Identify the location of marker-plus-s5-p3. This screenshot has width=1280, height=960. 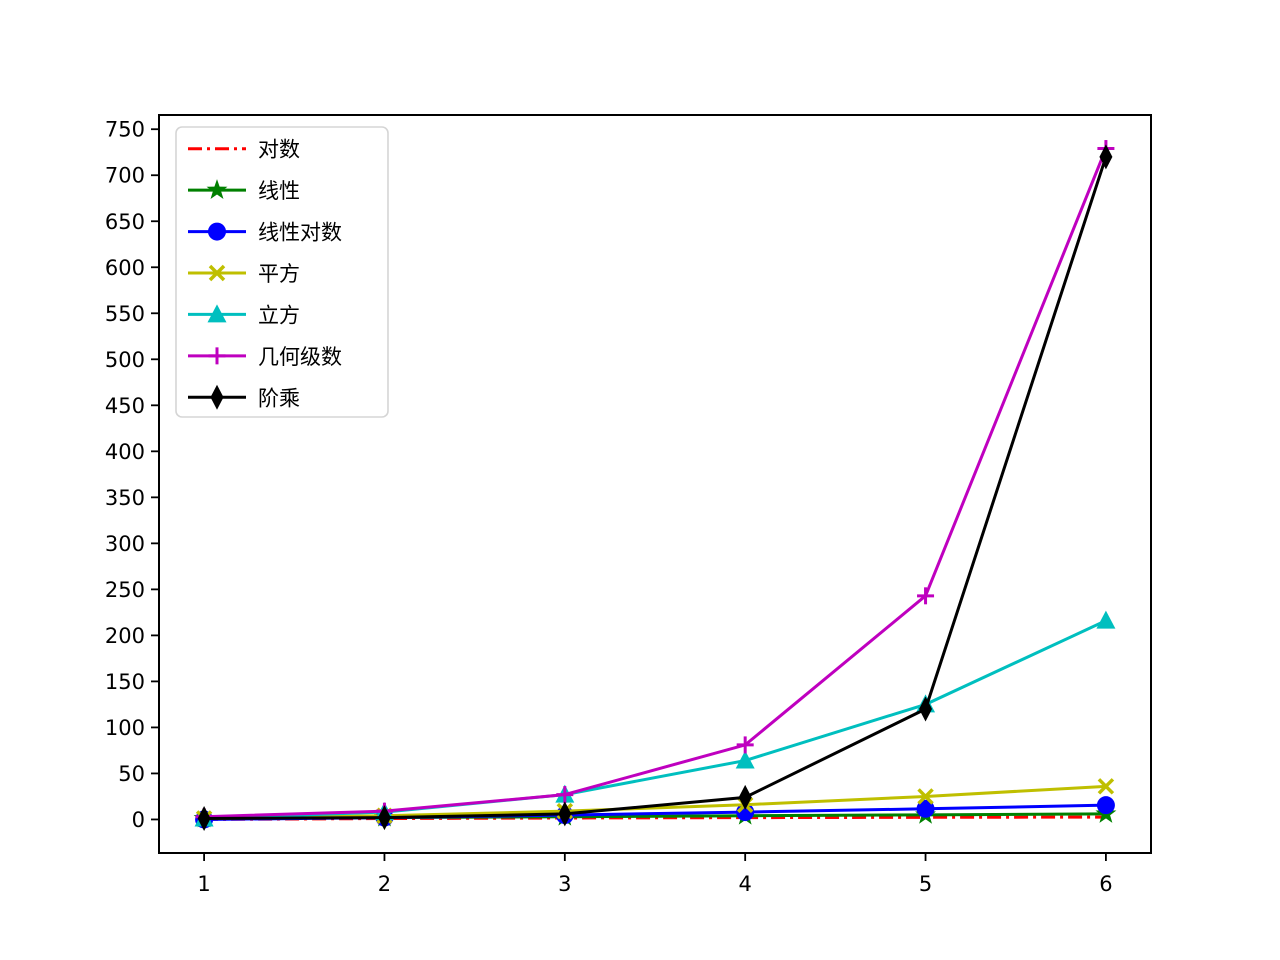
(745, 745).